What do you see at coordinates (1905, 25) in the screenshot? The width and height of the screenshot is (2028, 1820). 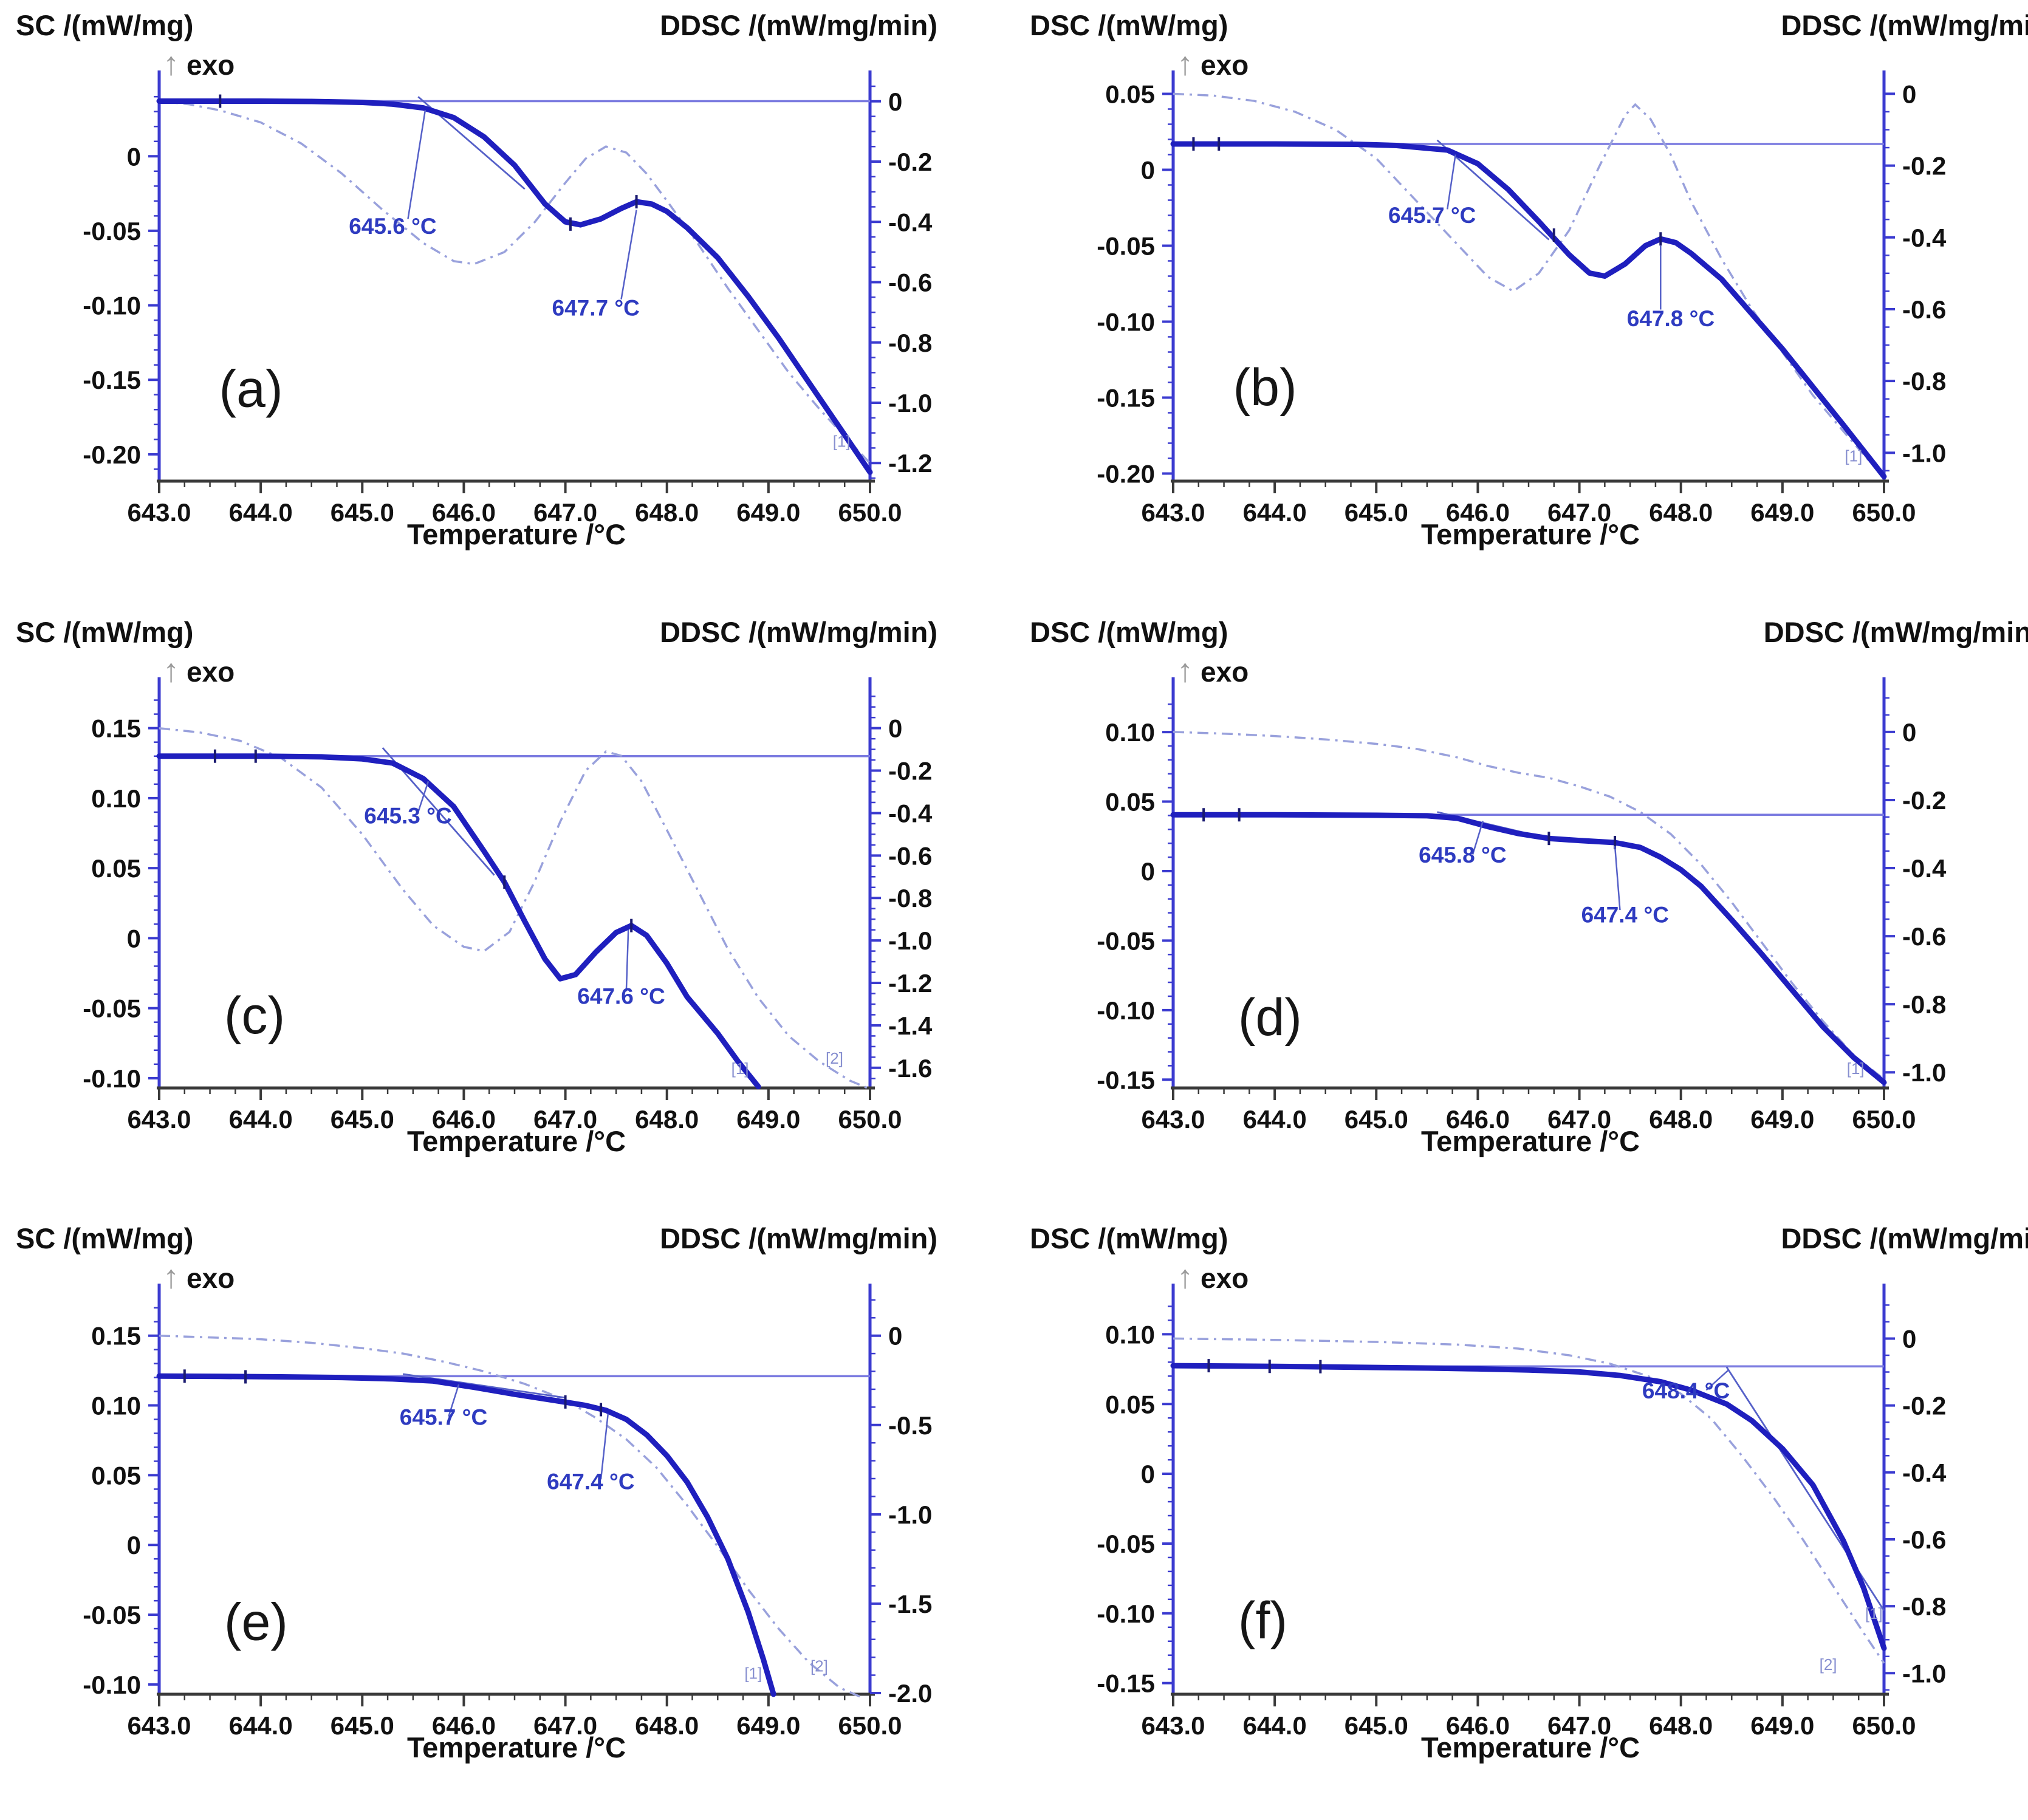 I see `right-axis-title: DDSC /(mW/mg/mi` at bounding box center [1905, 25].